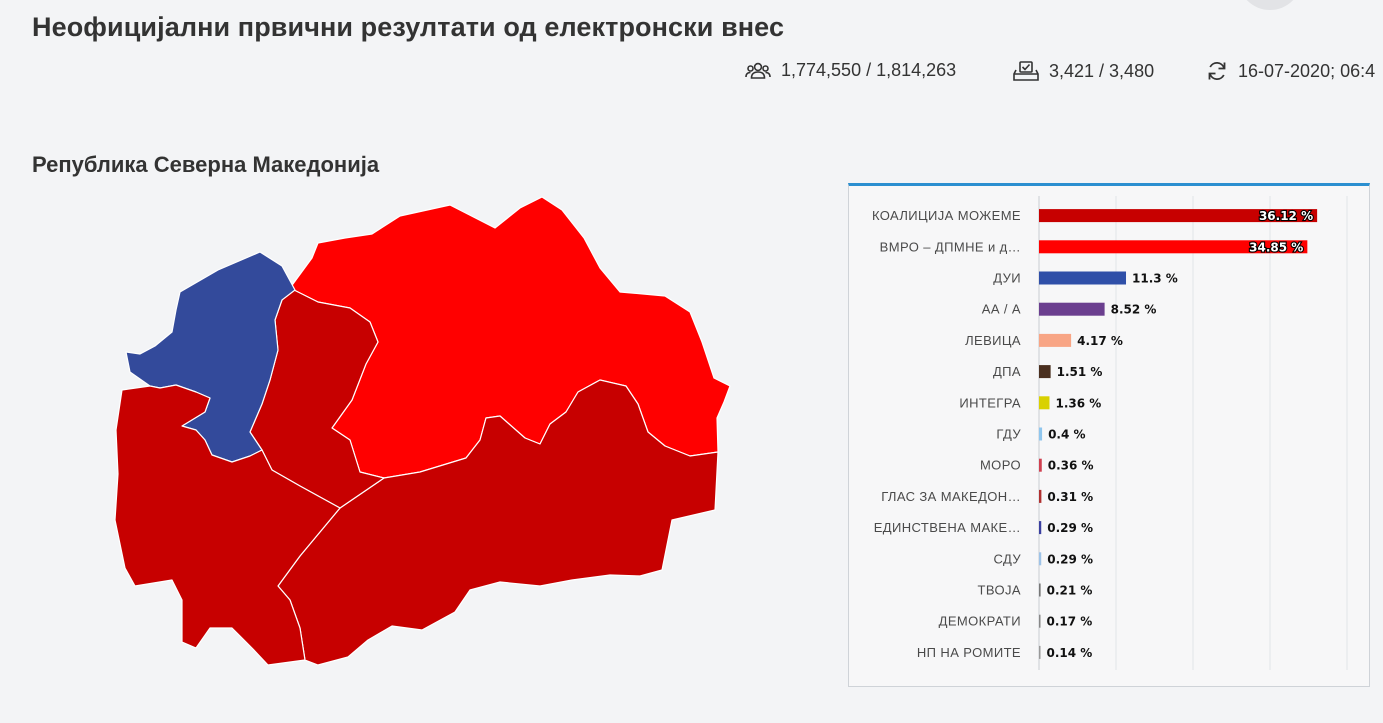 The height and width of the screenshot is (723, 1383). Describe the element at coordinates (1008, 434) in the screenshot. I see `category-label: ГДУ` at that location.